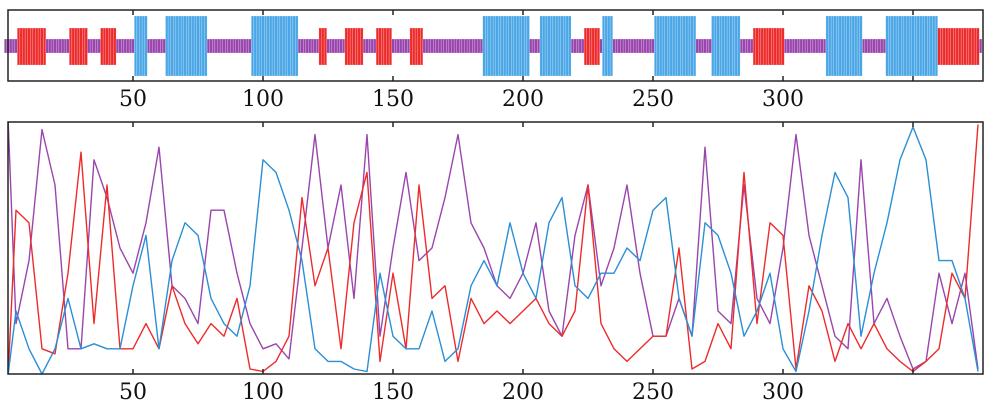  I want to click on probability-panel-x-tick-label: 150, so click(393, 392).